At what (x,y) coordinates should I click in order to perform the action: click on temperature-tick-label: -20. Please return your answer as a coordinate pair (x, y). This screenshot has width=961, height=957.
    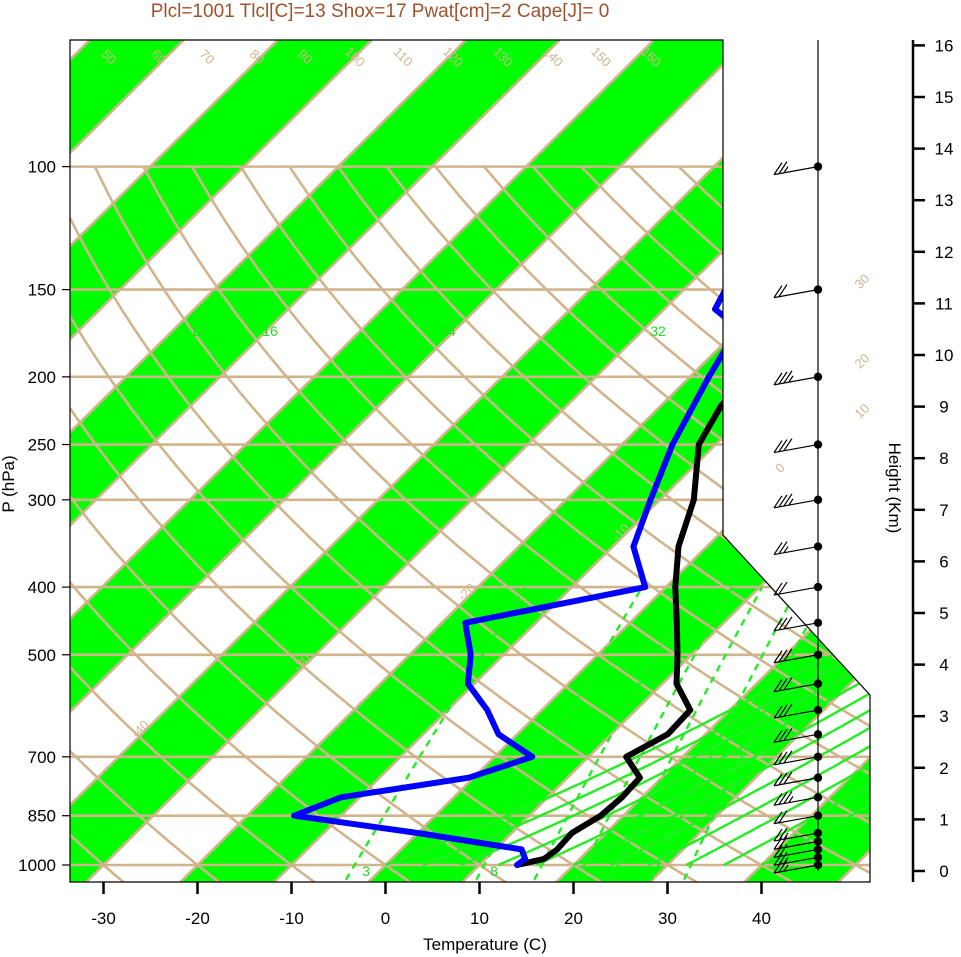
    Looking at the image, I should click on (197, 918).